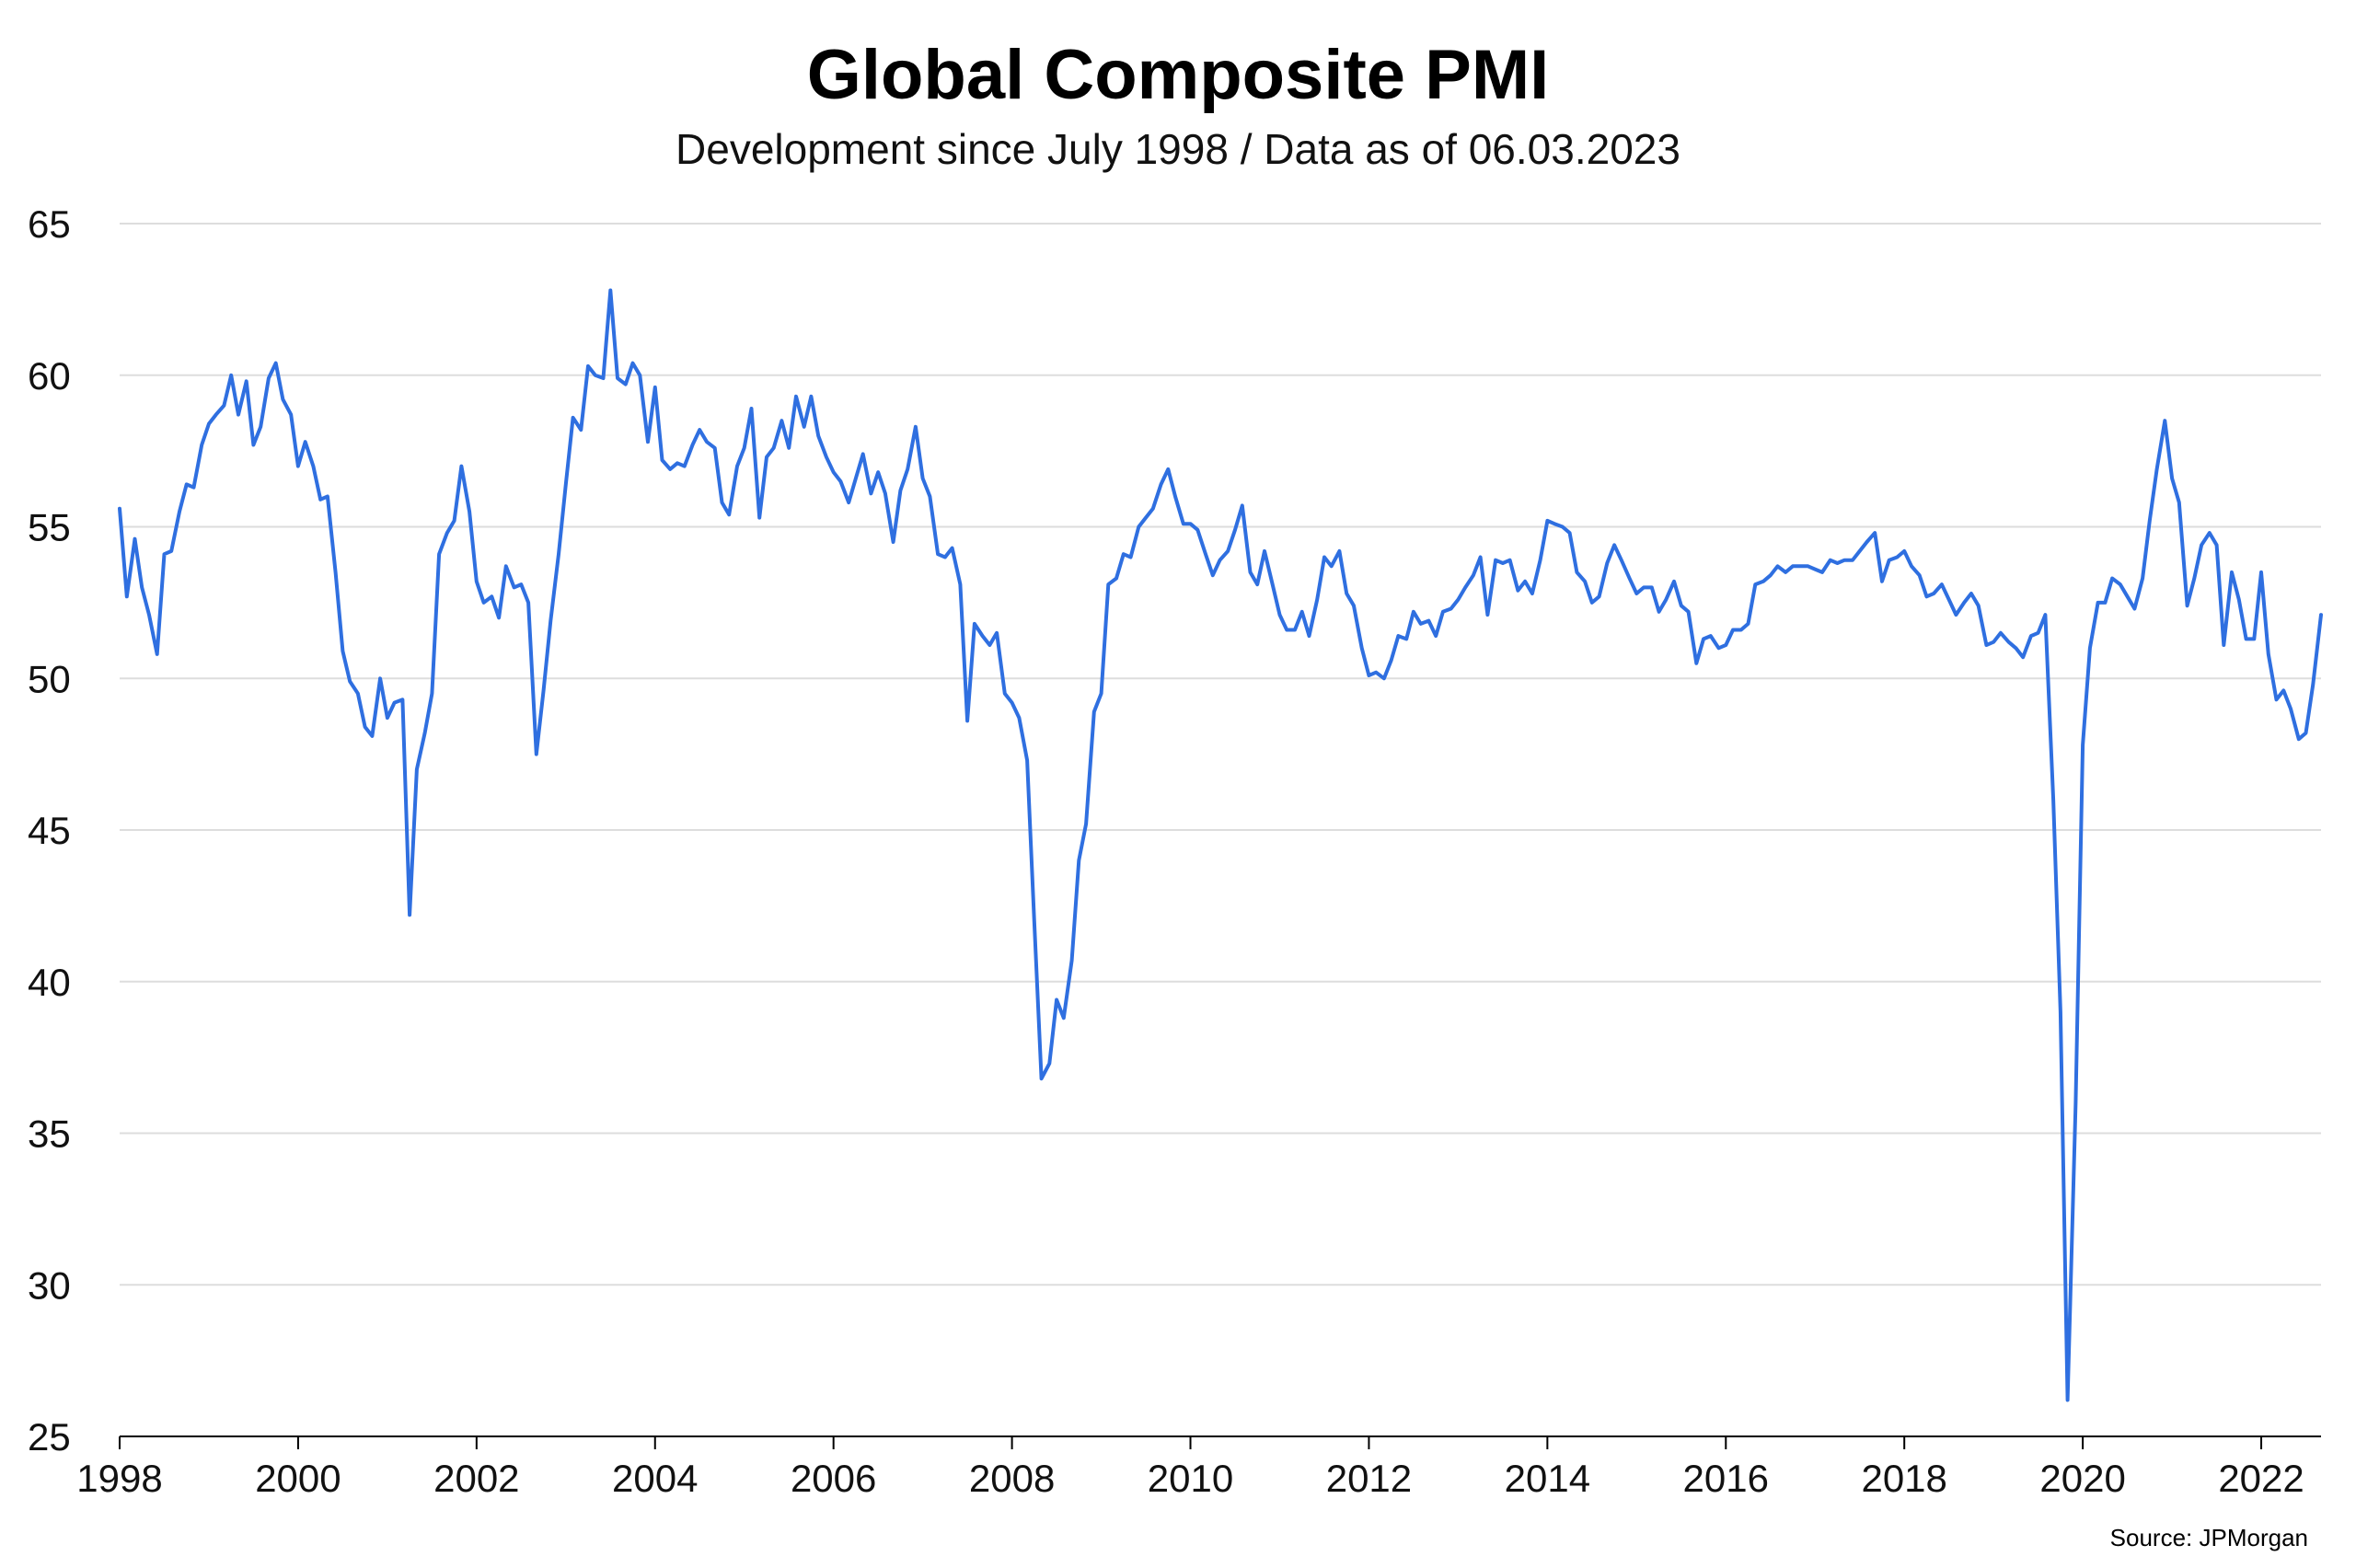 The width and height of the screenshot is (2356, 1568). What do you see at coordinates (1178, 75) in the screenshot?
I see `chart-title: Global Composite PMI` at bounding box center [1178, 75].